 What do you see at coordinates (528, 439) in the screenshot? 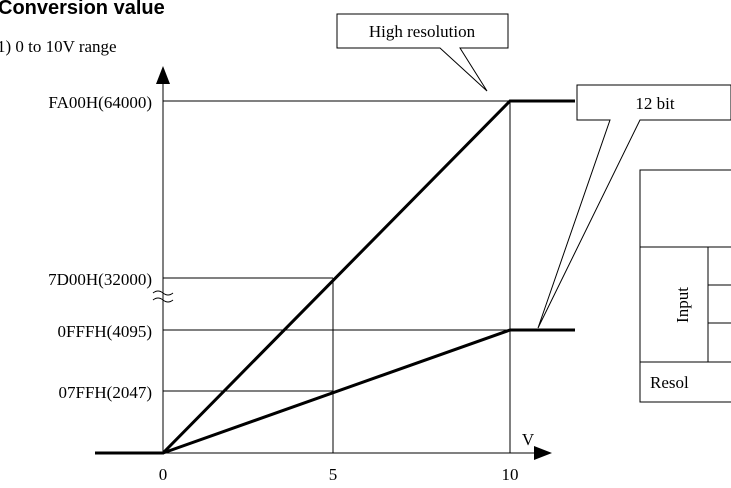
I see `x-unit: V` at bounding box center [528, 439].